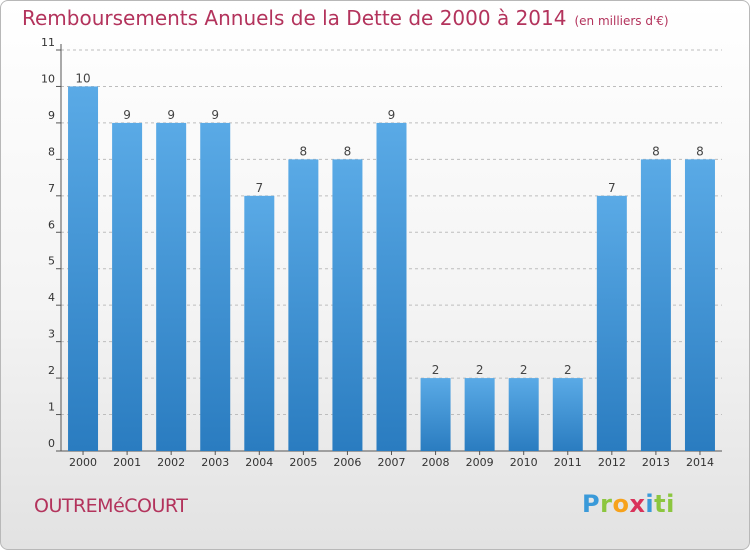  I want to click on logo-letter: ti, so click(664, 504).